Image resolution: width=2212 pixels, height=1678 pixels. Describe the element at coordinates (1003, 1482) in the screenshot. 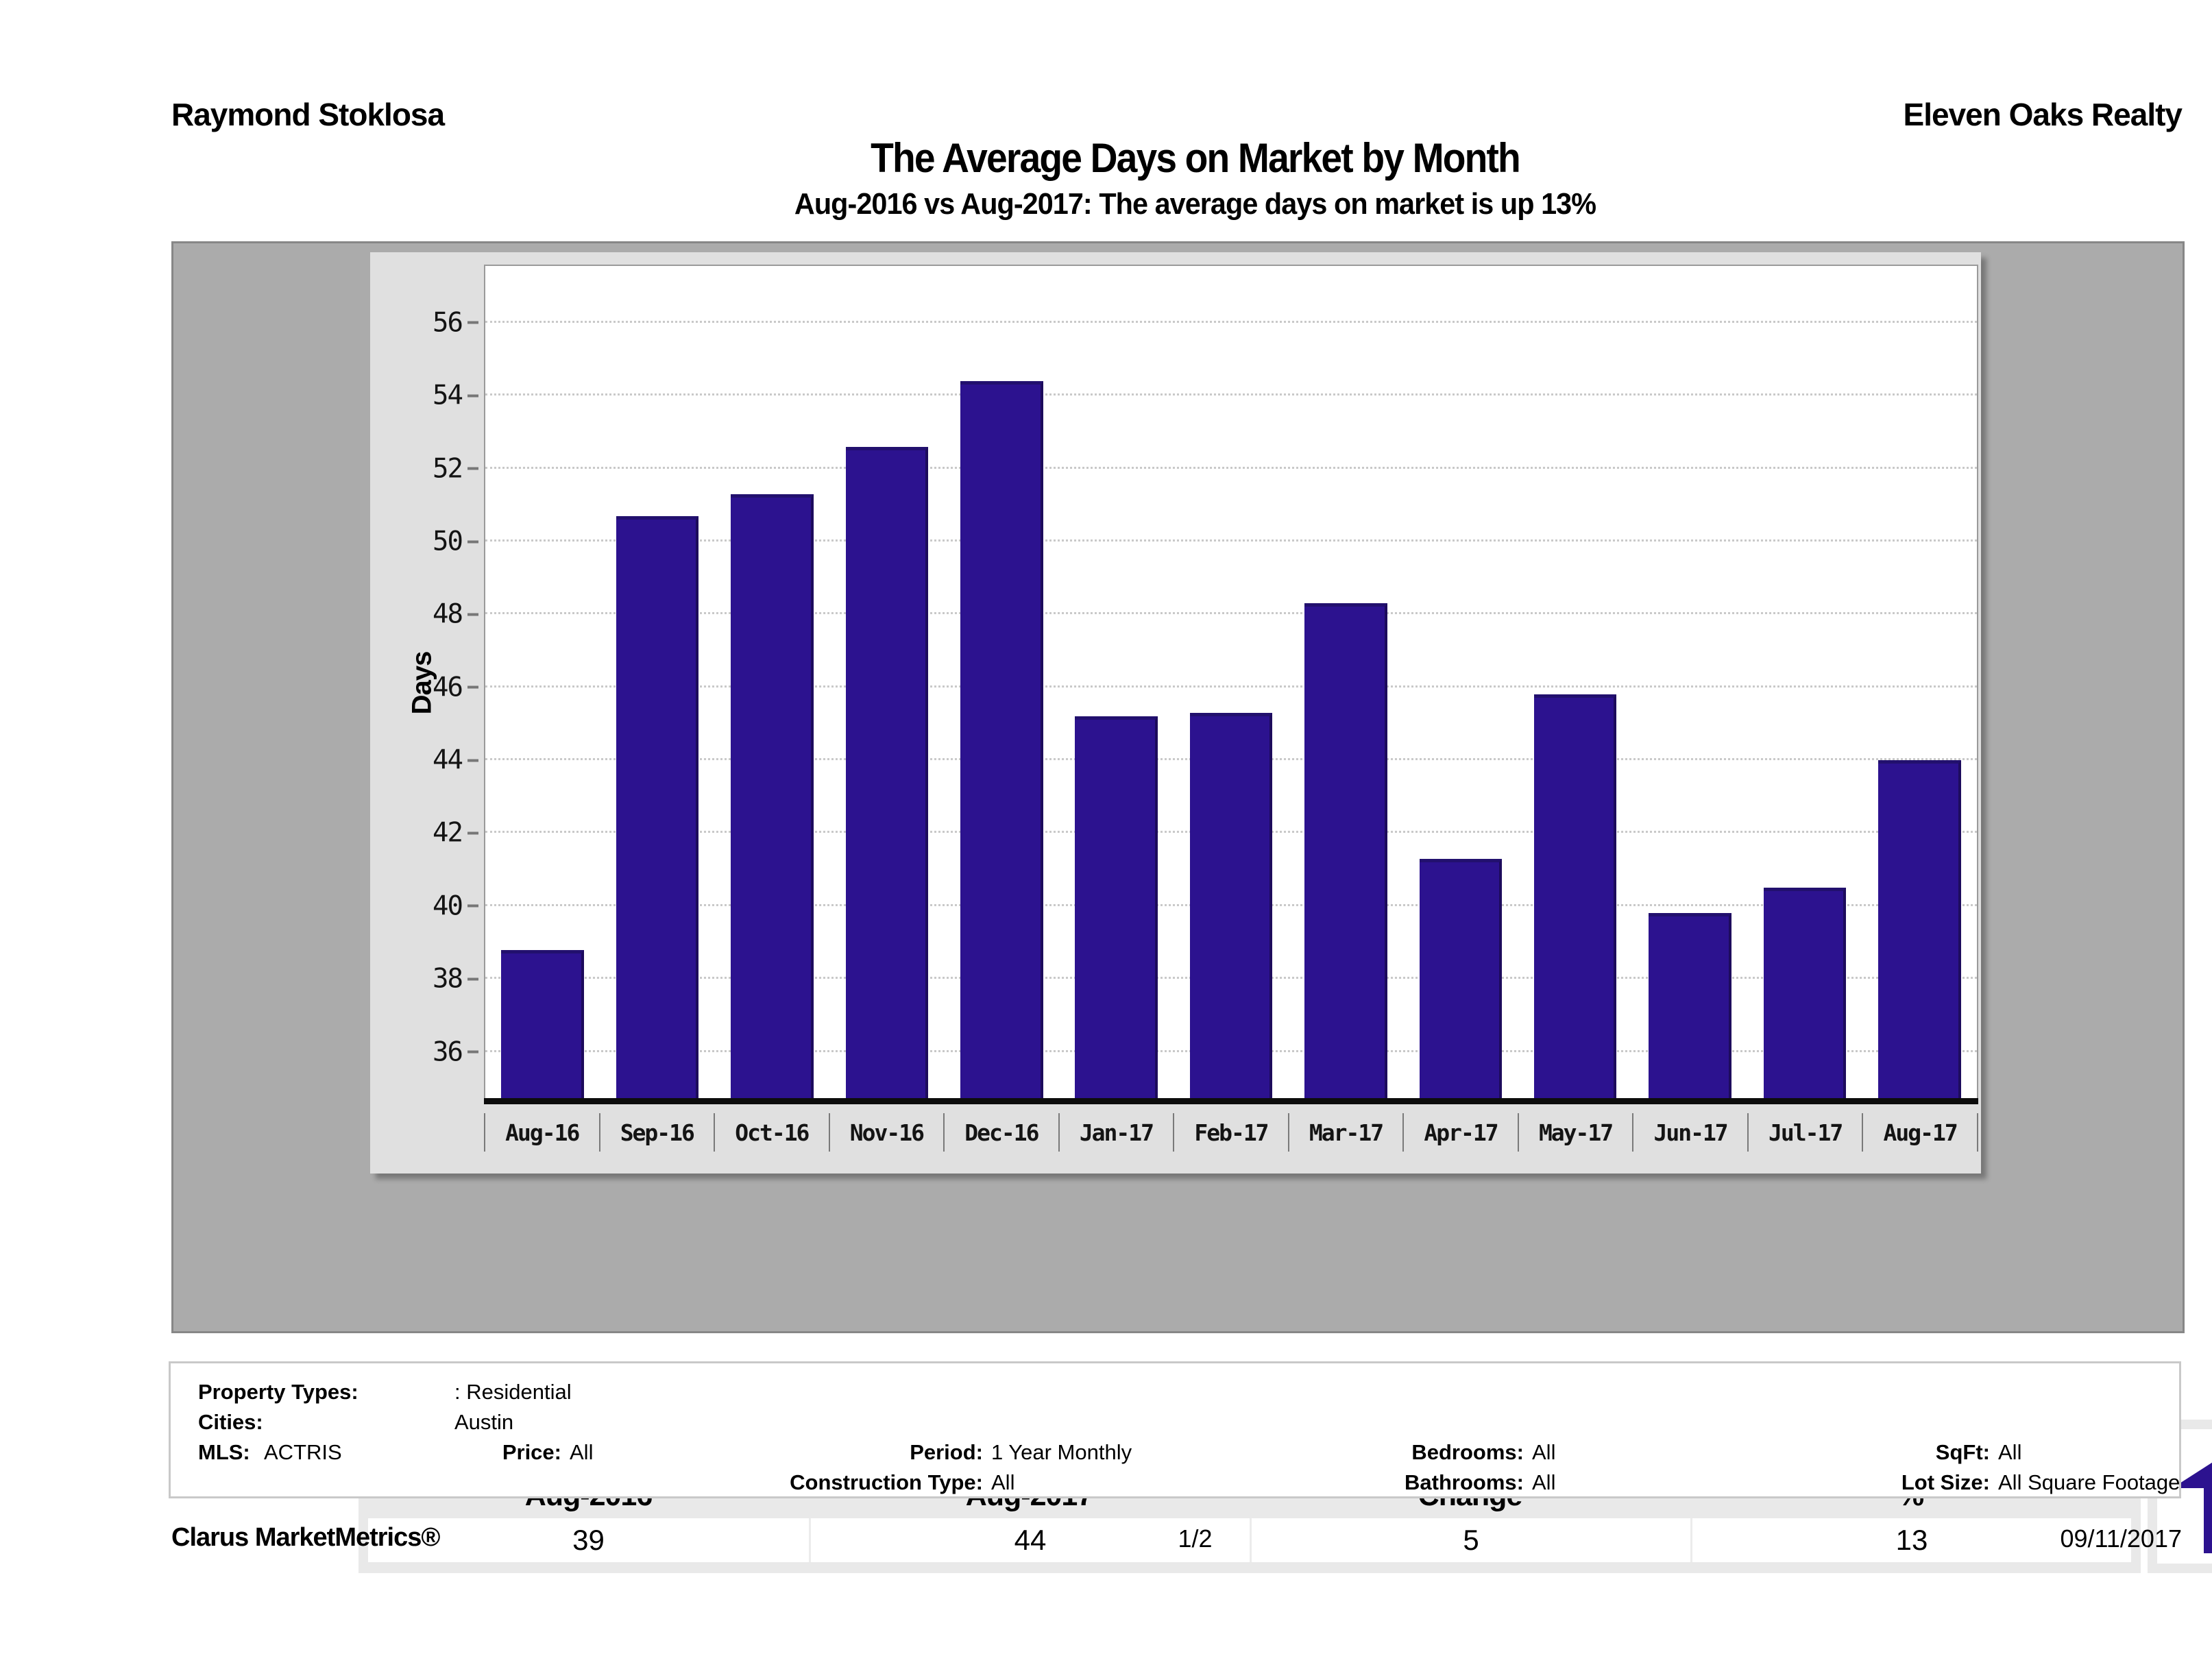

I see `construction-type-value: All` at that location.